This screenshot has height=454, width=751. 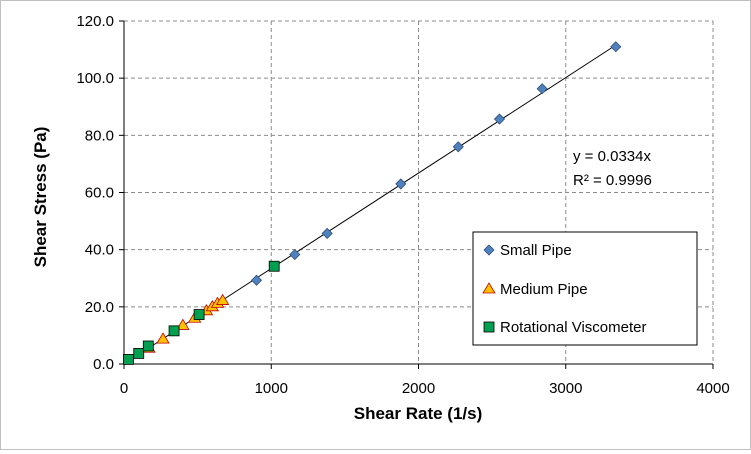 I want to click on legend-item-rotational-viscometer: Rotational Viscometer, so click(x=564, y=327).